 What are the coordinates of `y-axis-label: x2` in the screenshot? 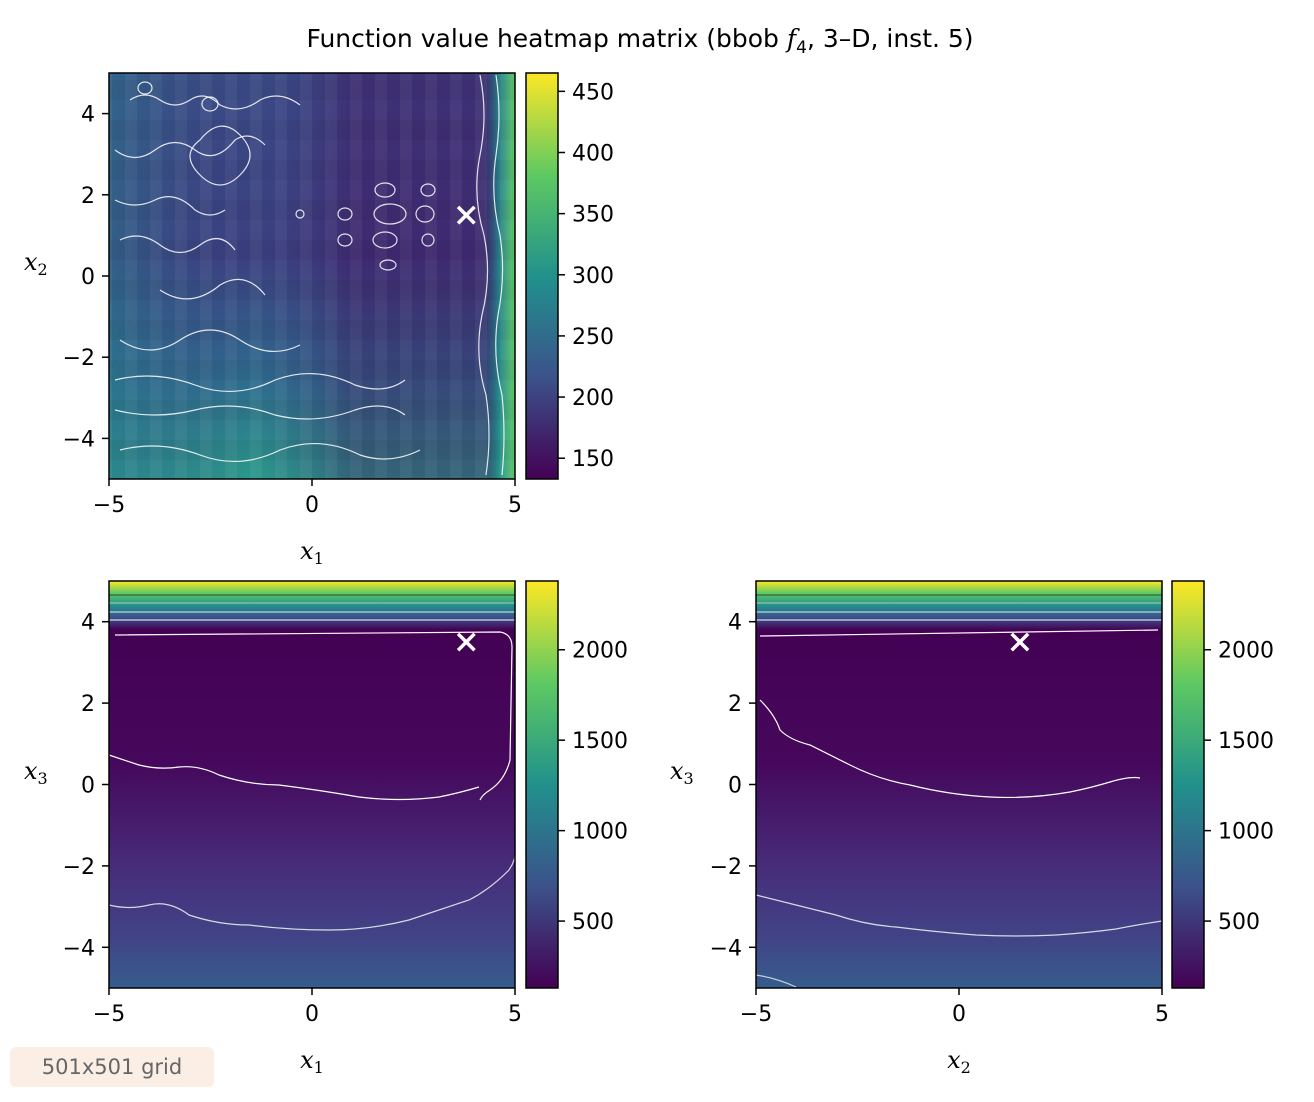 It's located at (36, 263).